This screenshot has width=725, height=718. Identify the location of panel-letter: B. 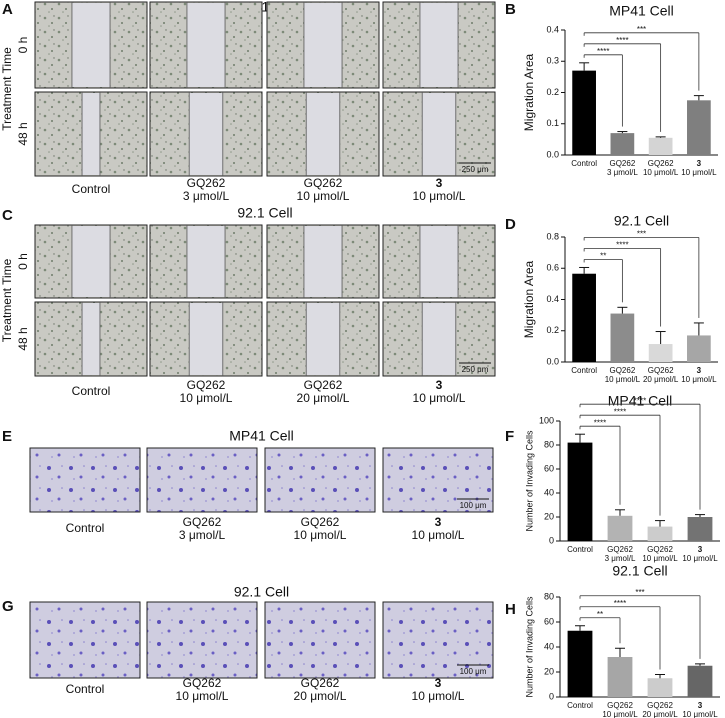
(510, 9).